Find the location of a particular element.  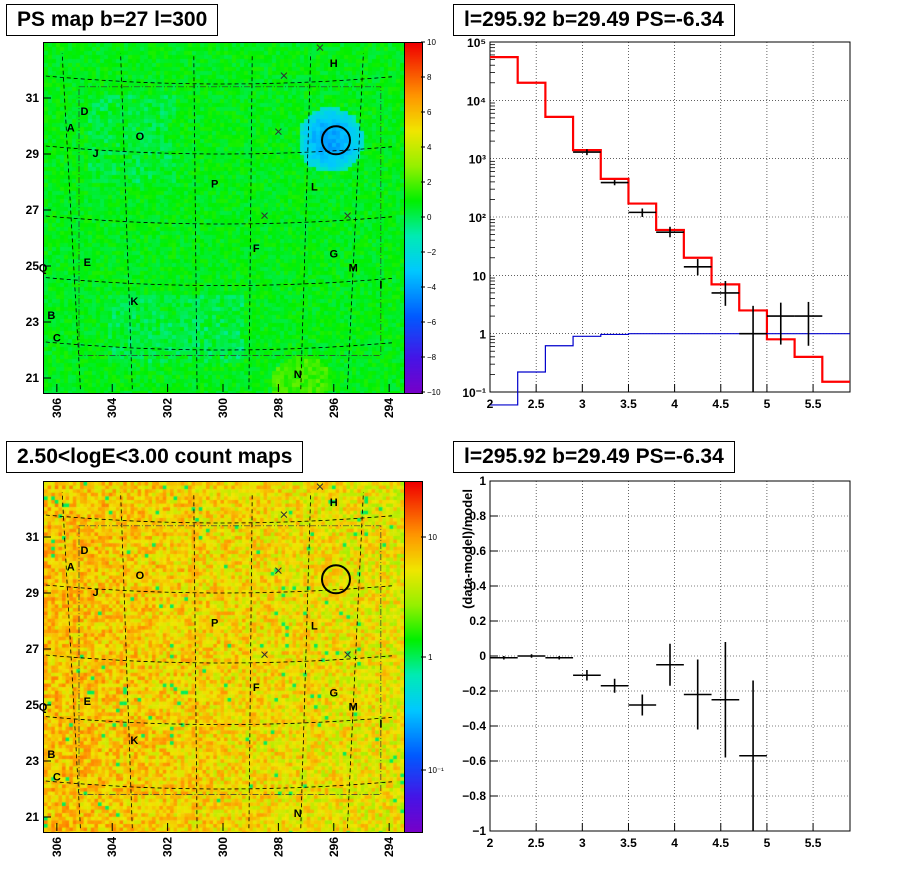

colorbar-tick-label: 1 is located at coordinates (430, 657).